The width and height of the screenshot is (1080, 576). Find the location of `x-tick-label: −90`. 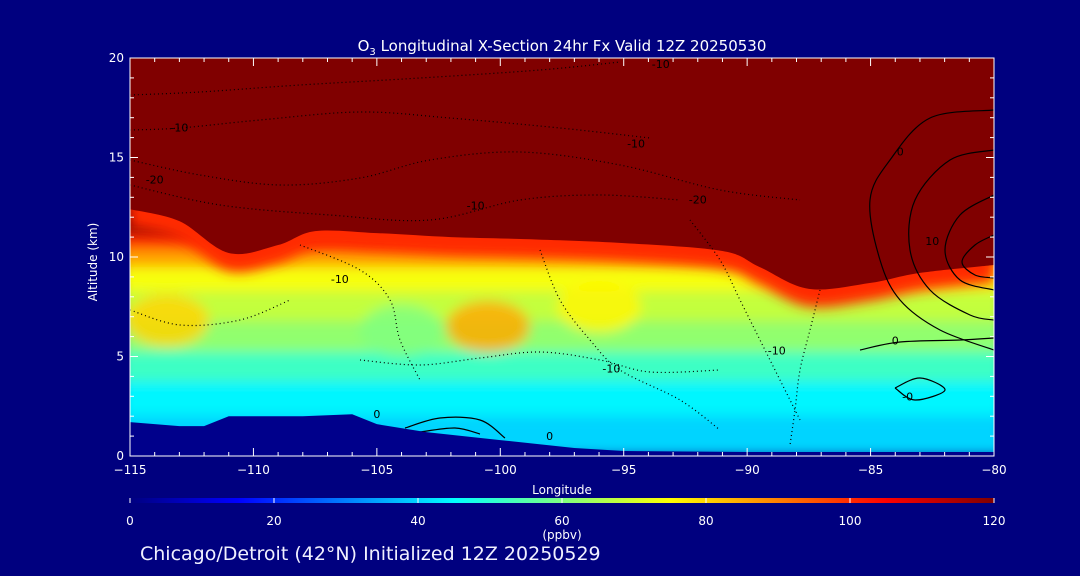

x-tick-label: −90 is located at coordinates (746, 470).